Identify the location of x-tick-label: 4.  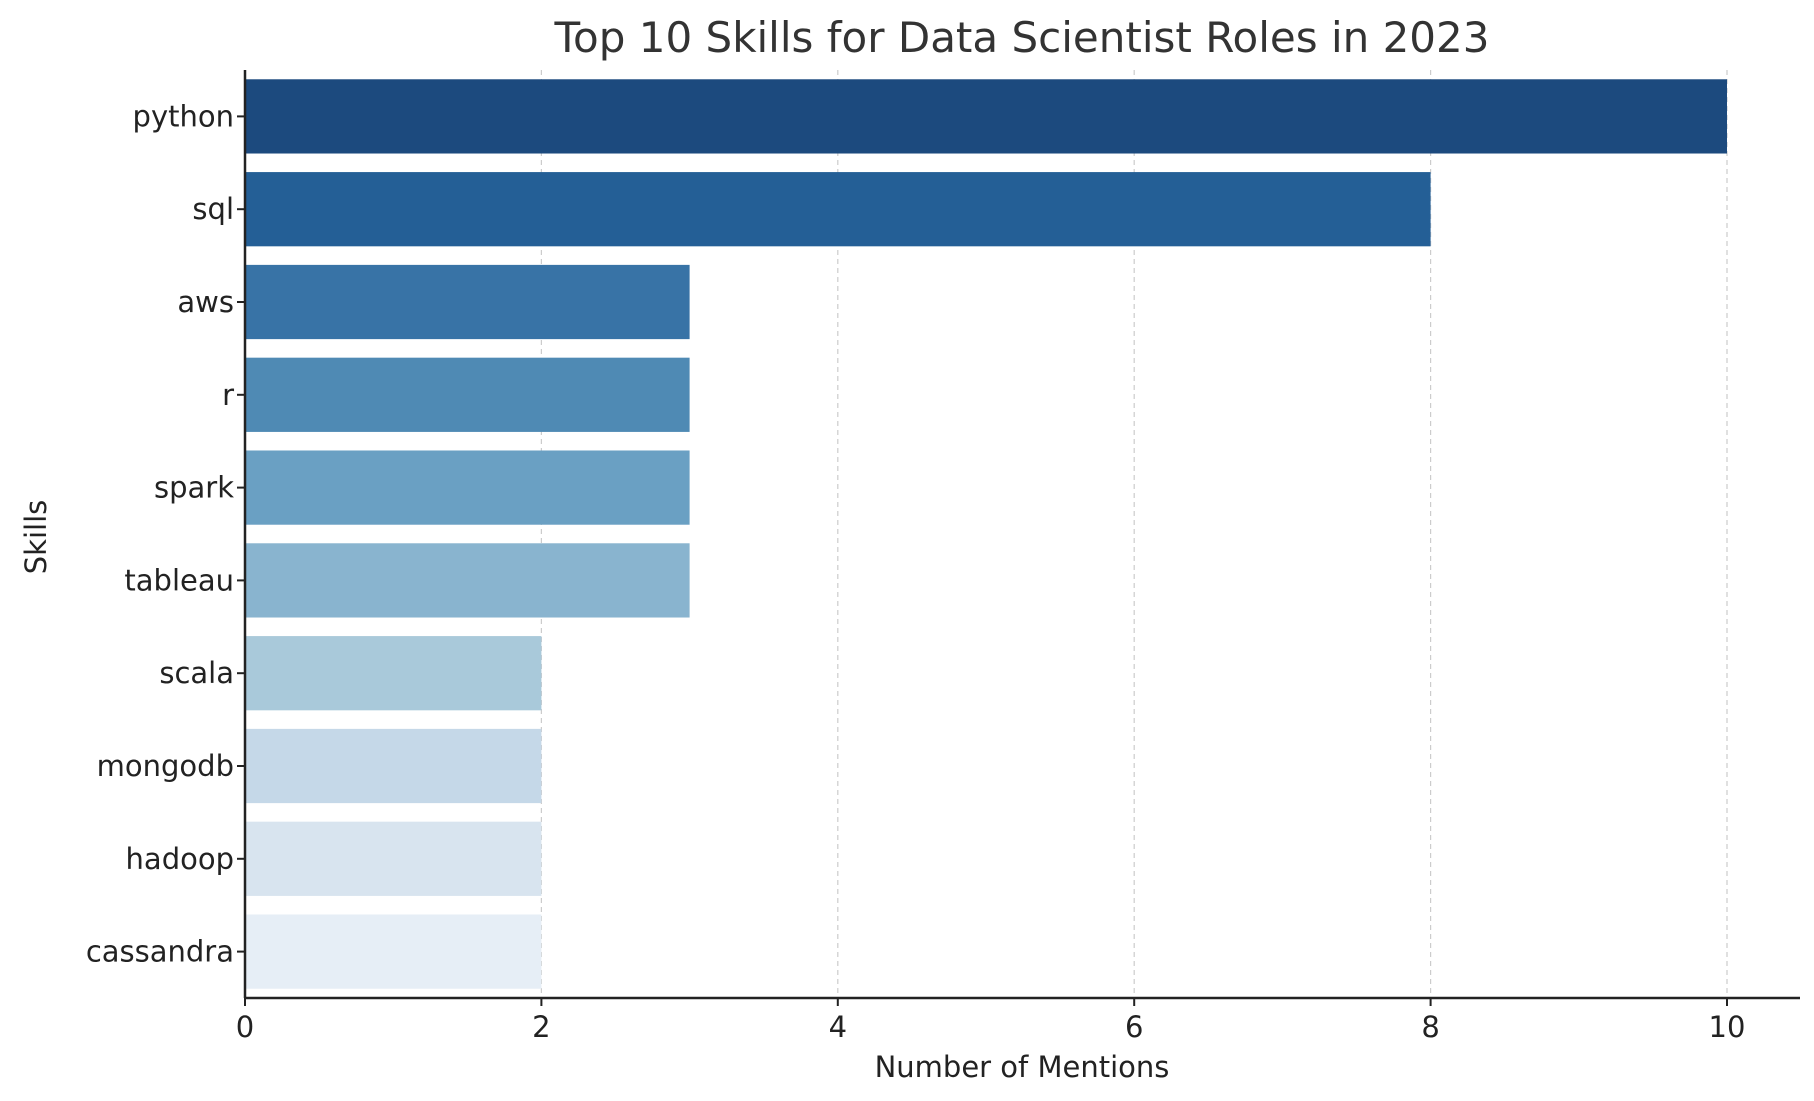
(838, 1027).